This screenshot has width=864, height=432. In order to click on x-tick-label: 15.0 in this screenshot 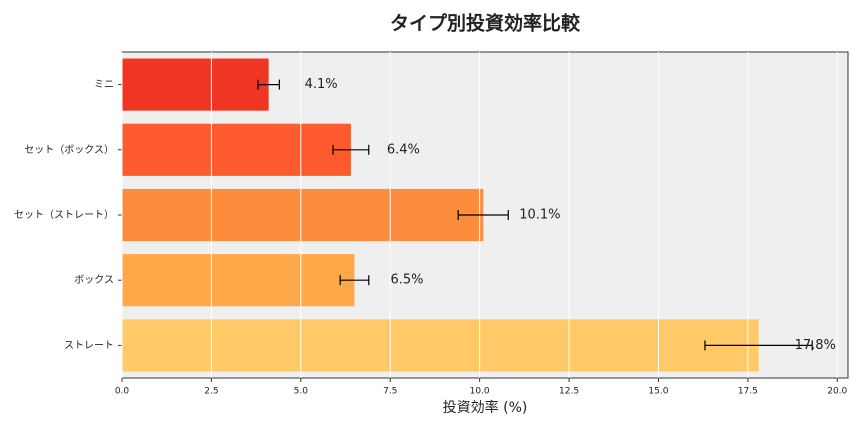, I will do `click(658, 392)`.